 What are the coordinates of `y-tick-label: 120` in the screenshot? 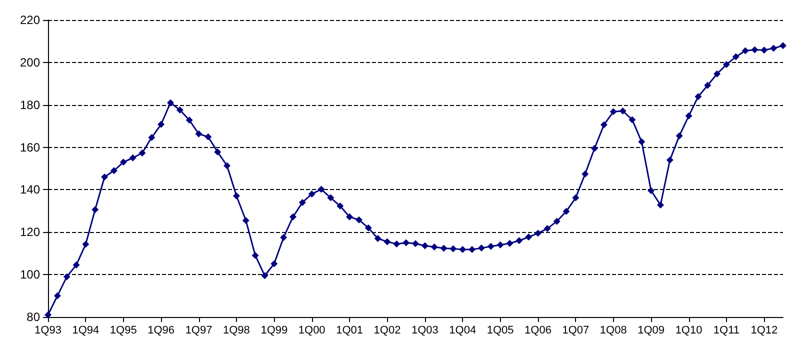 It's located at (30, 232).